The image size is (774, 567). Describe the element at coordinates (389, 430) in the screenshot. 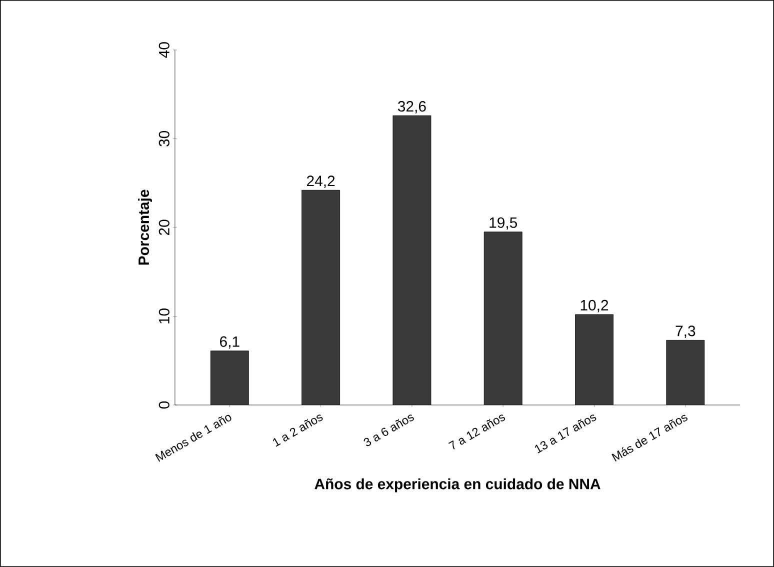

I see `x-tick-label: 3 a 6 años` at that location.